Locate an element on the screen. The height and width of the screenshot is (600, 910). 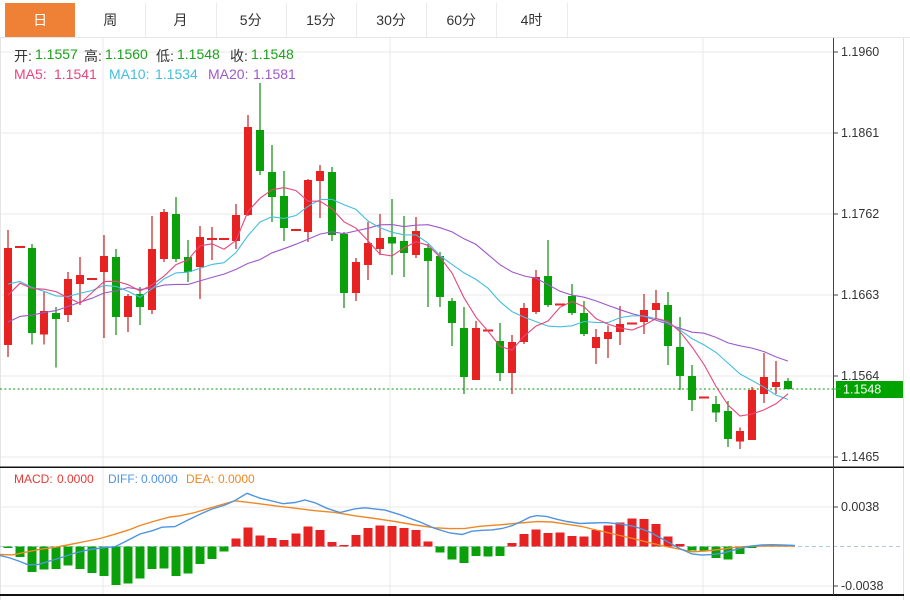
svg-text: 1.1465 is located at coordinates (860, 457).